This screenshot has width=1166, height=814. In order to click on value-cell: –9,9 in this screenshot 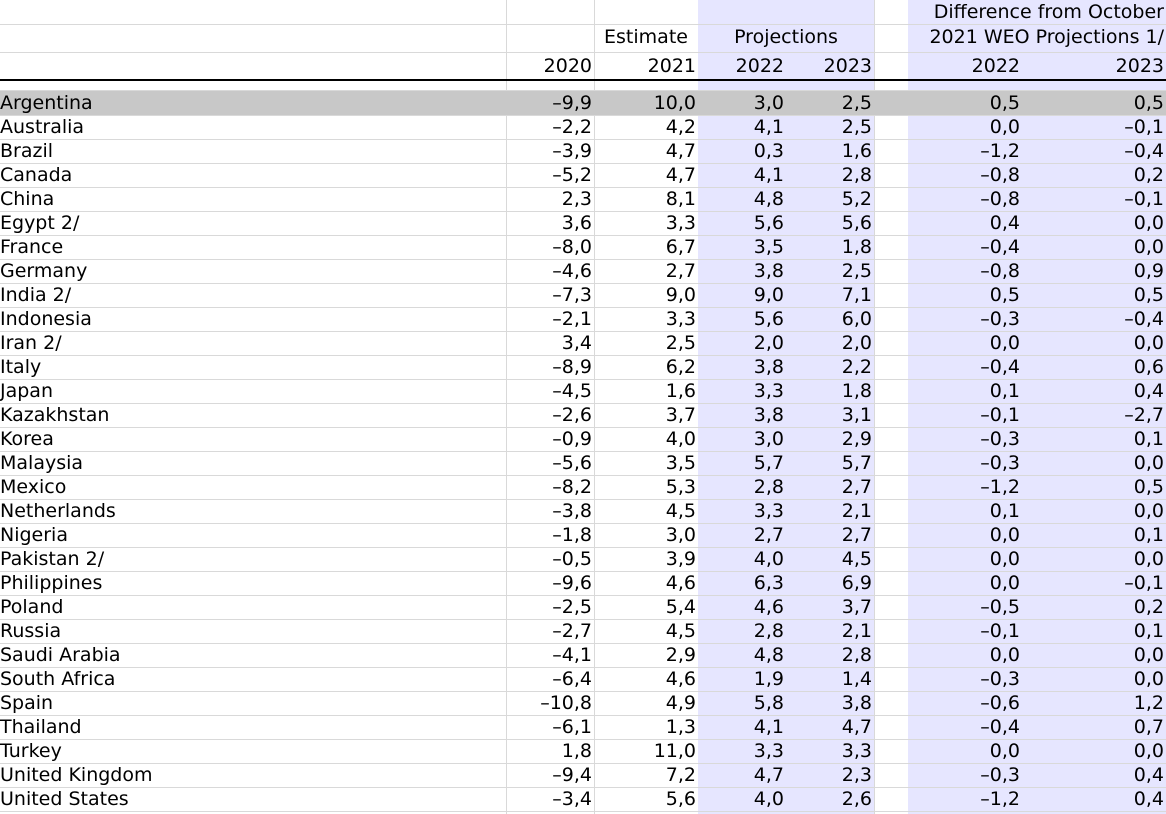, I will do `click(572, 103)`.